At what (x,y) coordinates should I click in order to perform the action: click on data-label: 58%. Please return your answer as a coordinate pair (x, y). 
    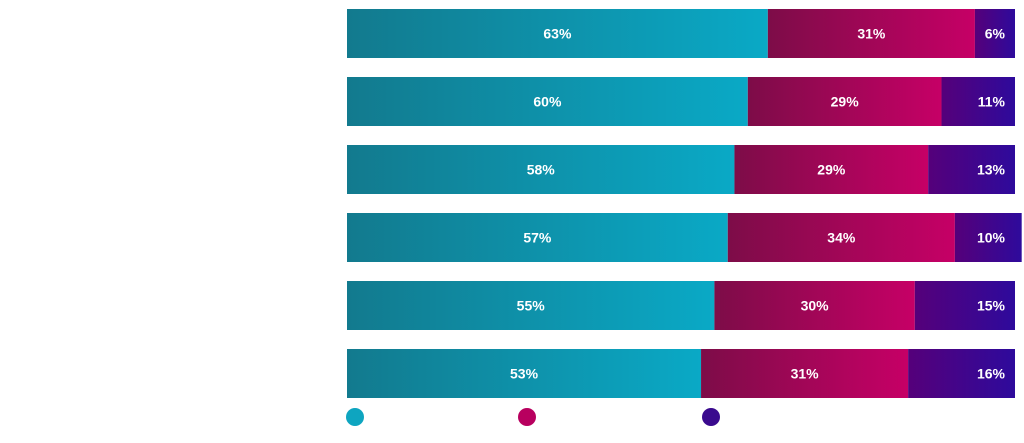
    Looking at the image, I should click on (541, 170).